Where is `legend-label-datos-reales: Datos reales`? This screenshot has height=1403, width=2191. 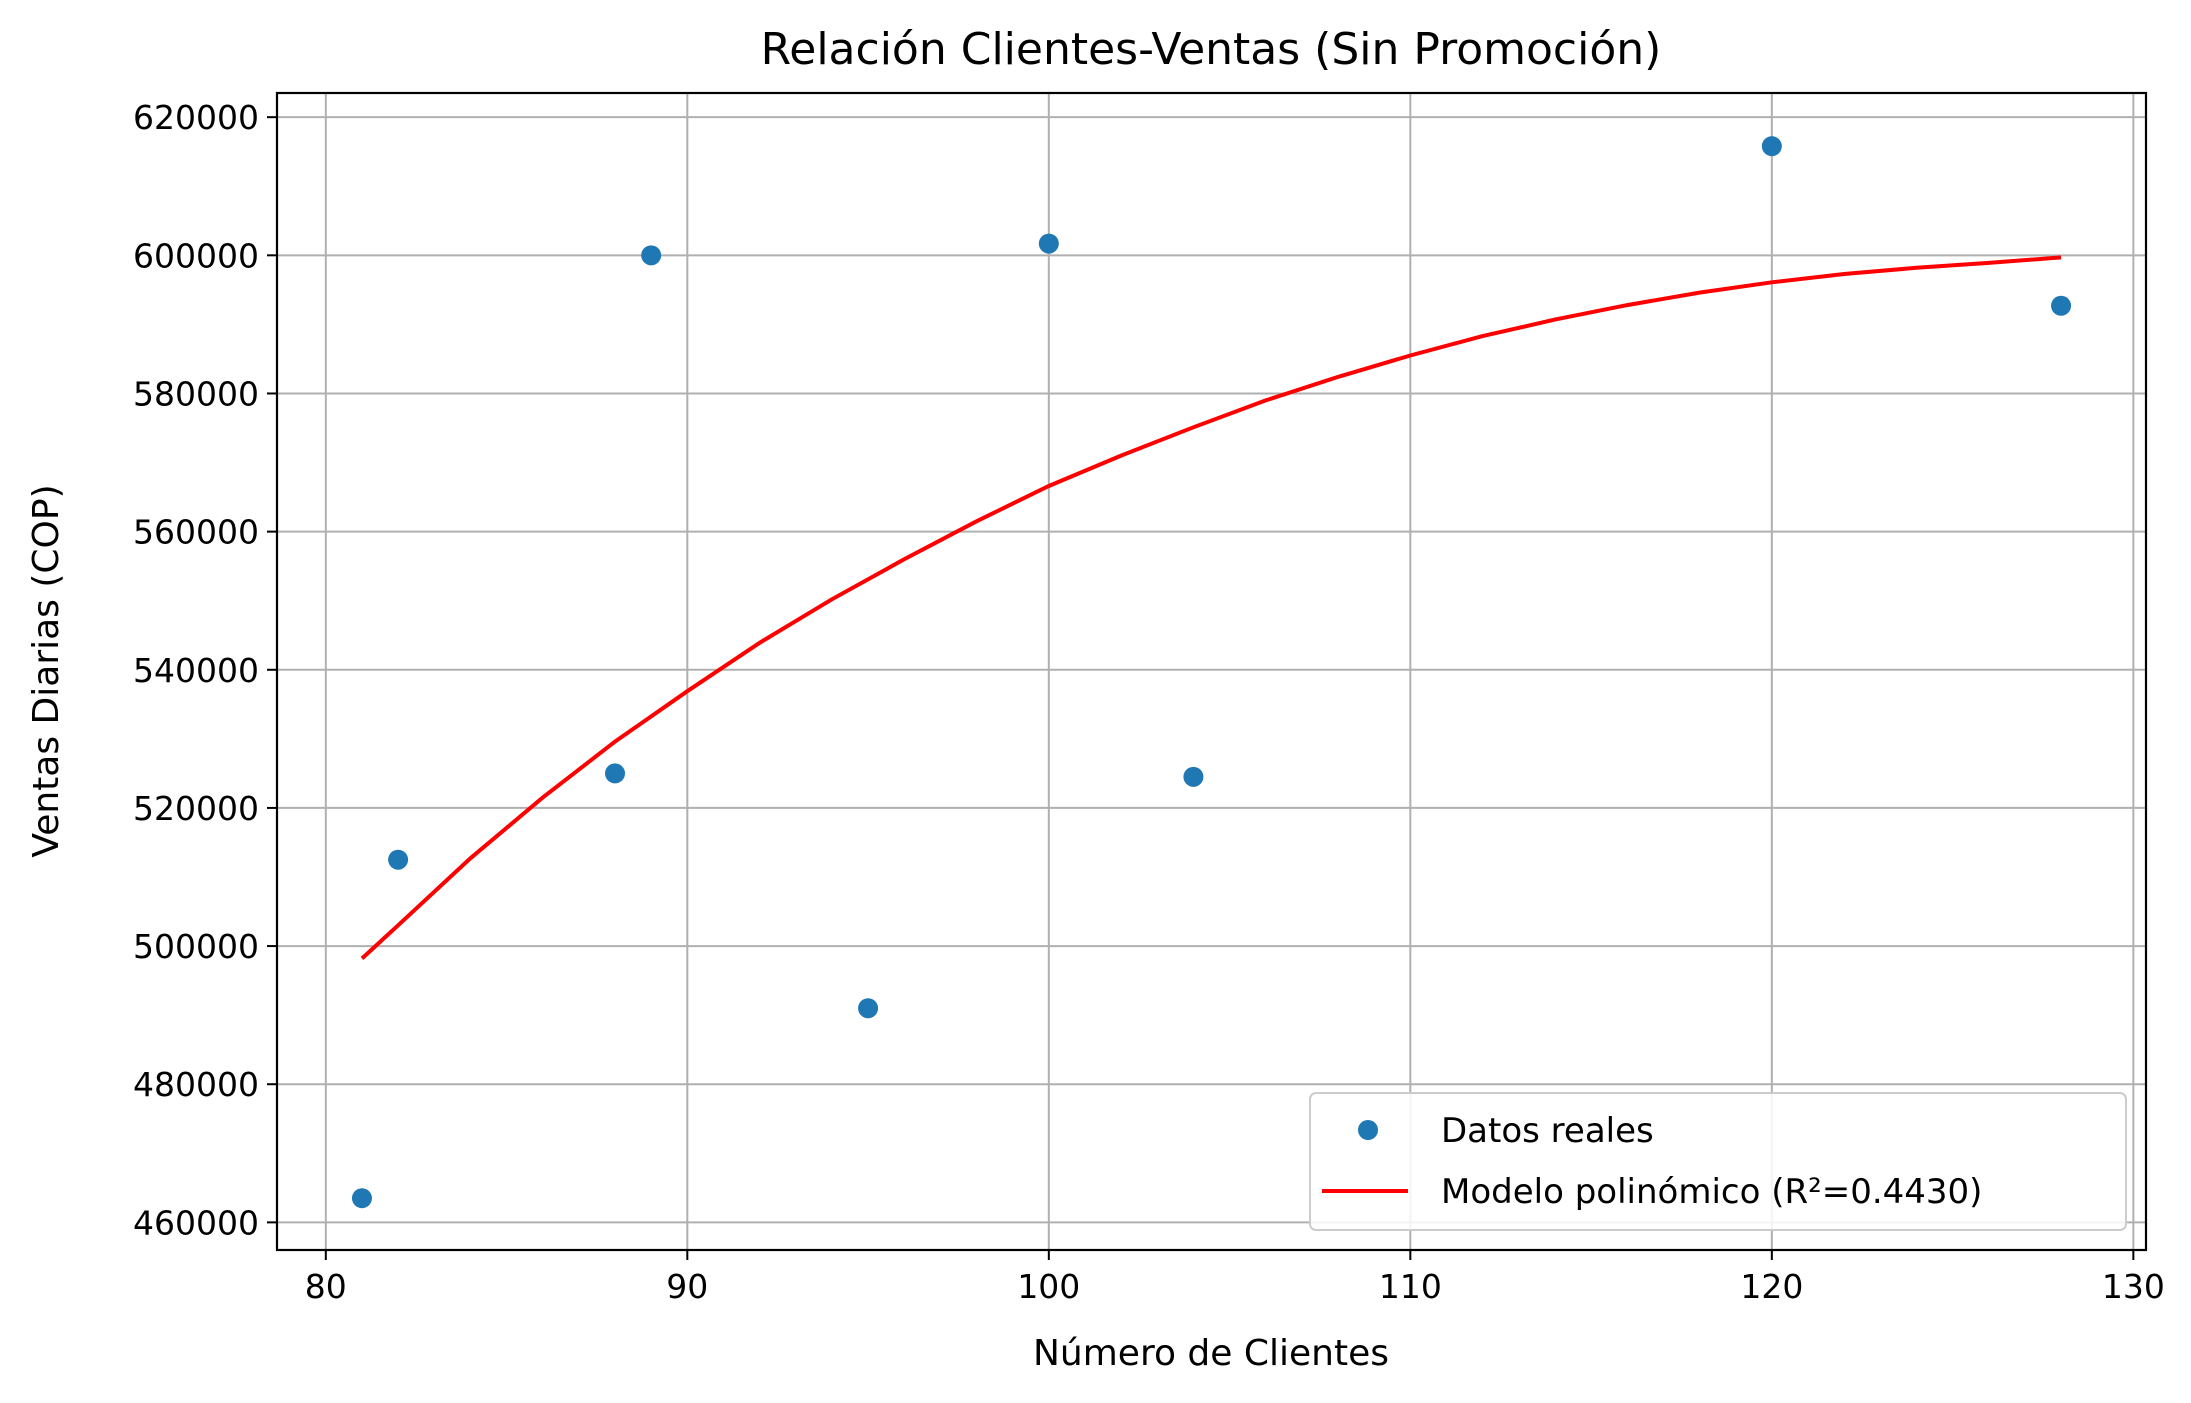
legend-label-datos-reales: Datos reales is located at coordinates (1547, 1131).